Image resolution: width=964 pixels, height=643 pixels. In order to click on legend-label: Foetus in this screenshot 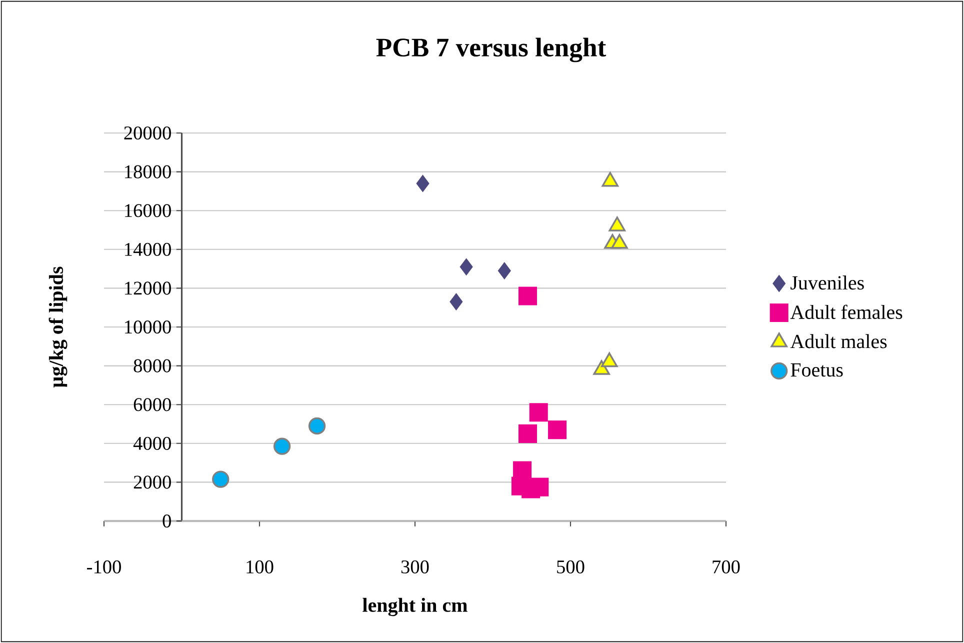, I will do `click(816, 370)`.